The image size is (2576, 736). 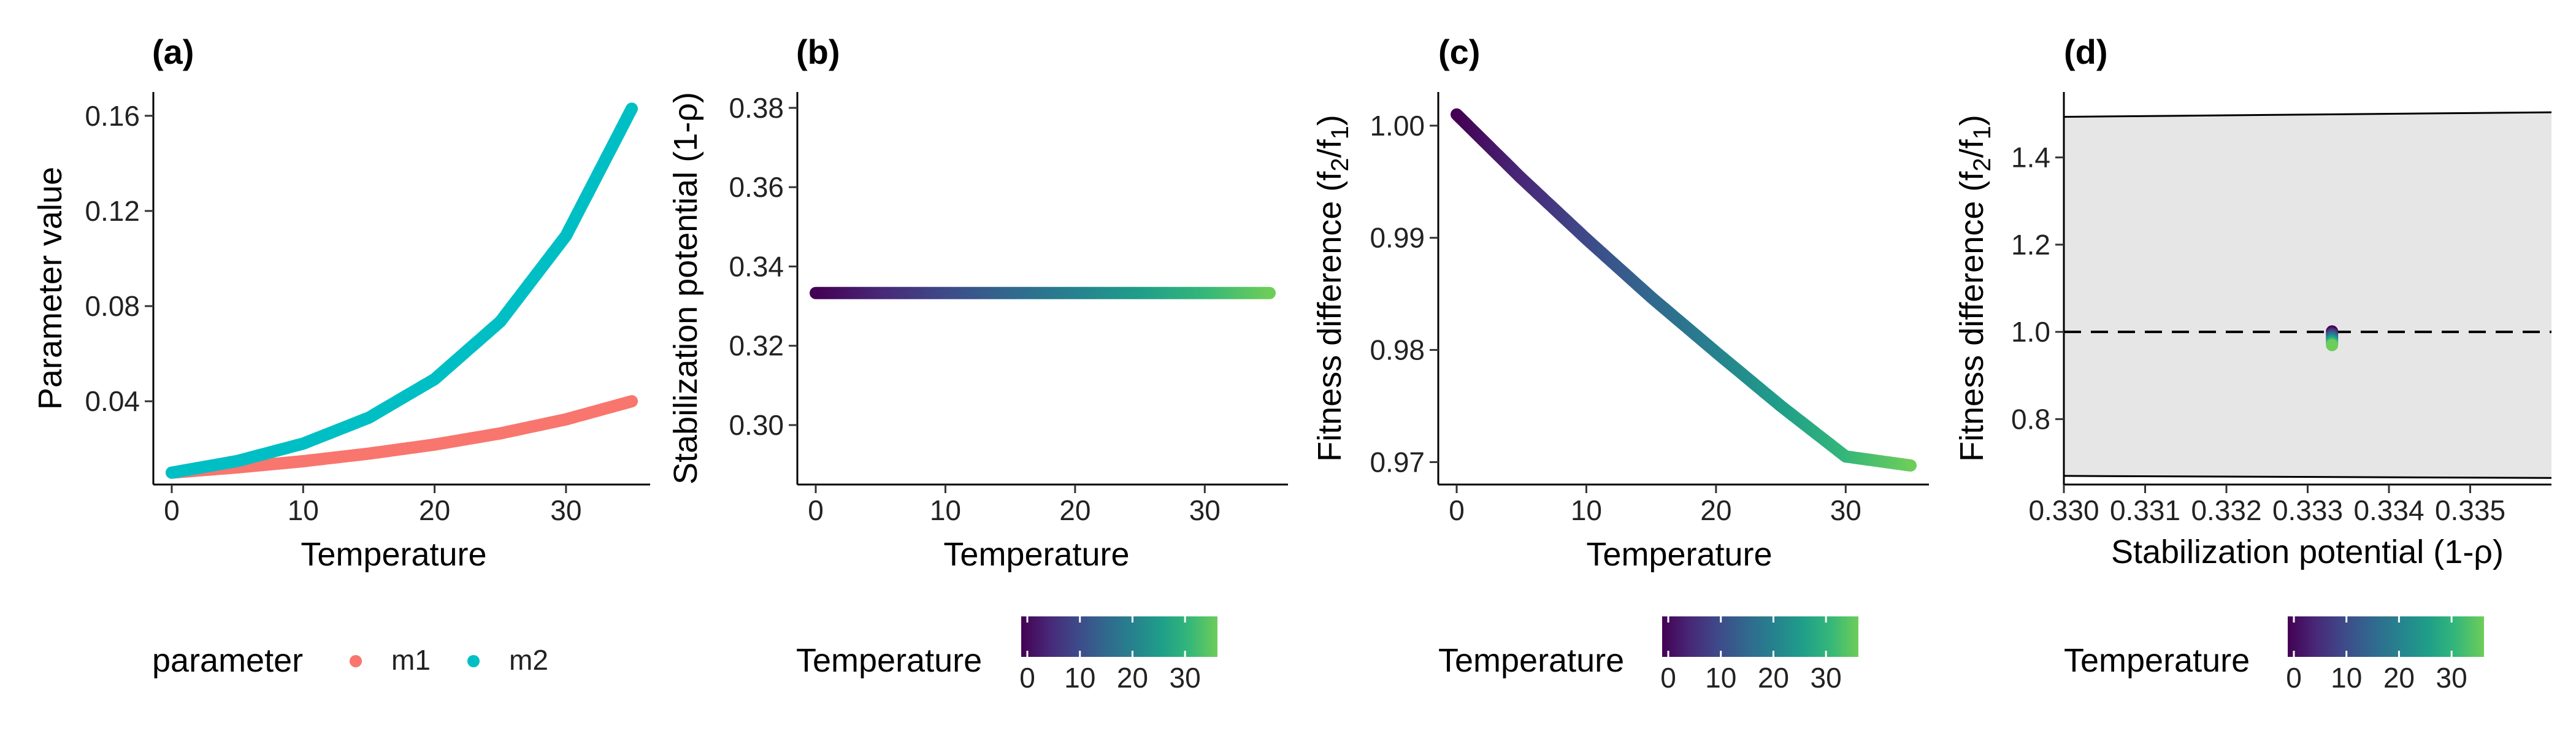 What do you see at coordinates (1132, 678) in the screenshot?
I see `colorbar-label-b: 20` at bounding box center [1132, 678].